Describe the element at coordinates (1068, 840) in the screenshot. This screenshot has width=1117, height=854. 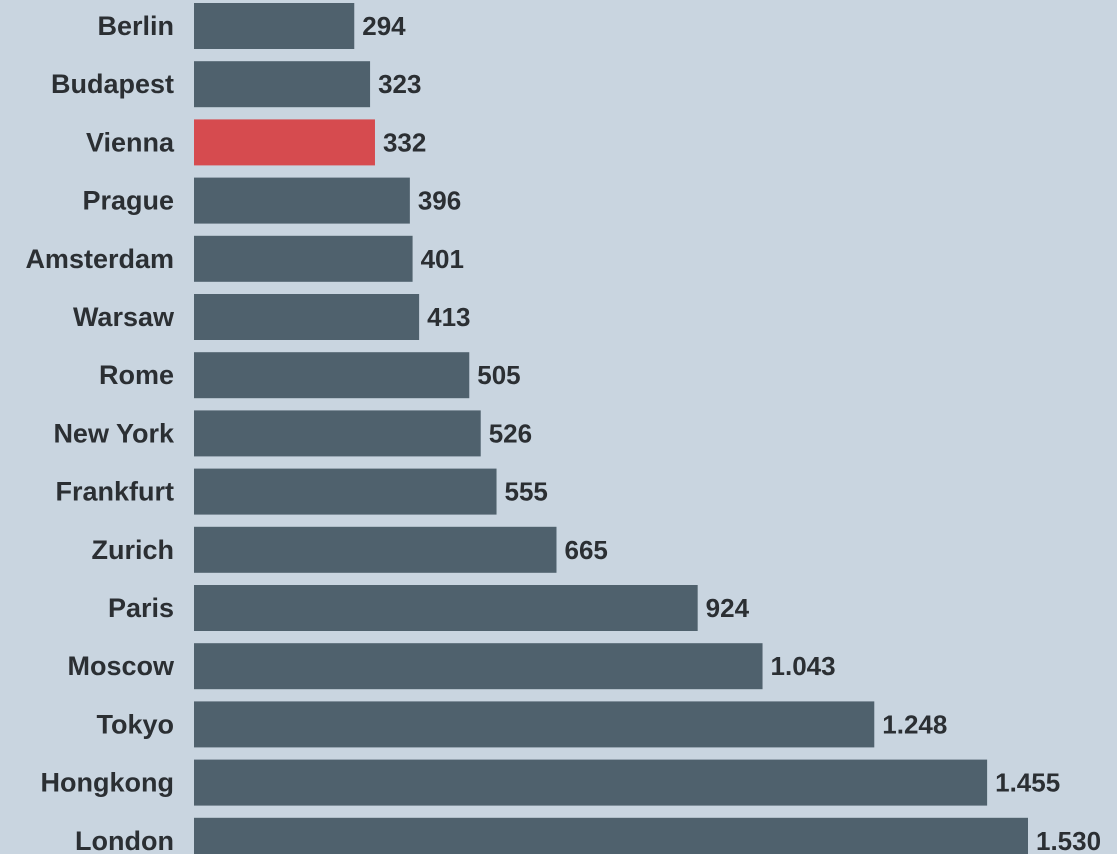
I see `value-label-london: 1.530` at that location.